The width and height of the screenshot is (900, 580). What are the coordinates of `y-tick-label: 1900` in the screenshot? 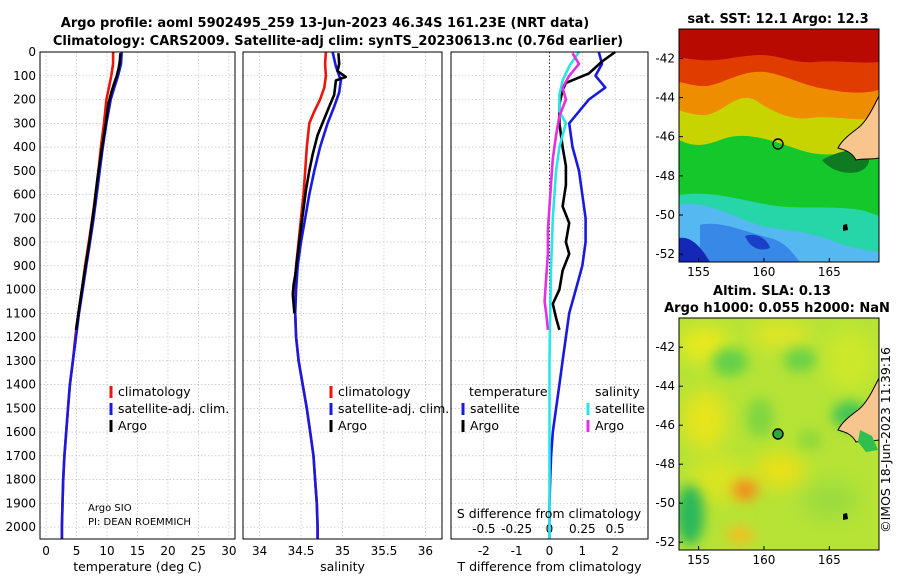 It's located at (20, 503).